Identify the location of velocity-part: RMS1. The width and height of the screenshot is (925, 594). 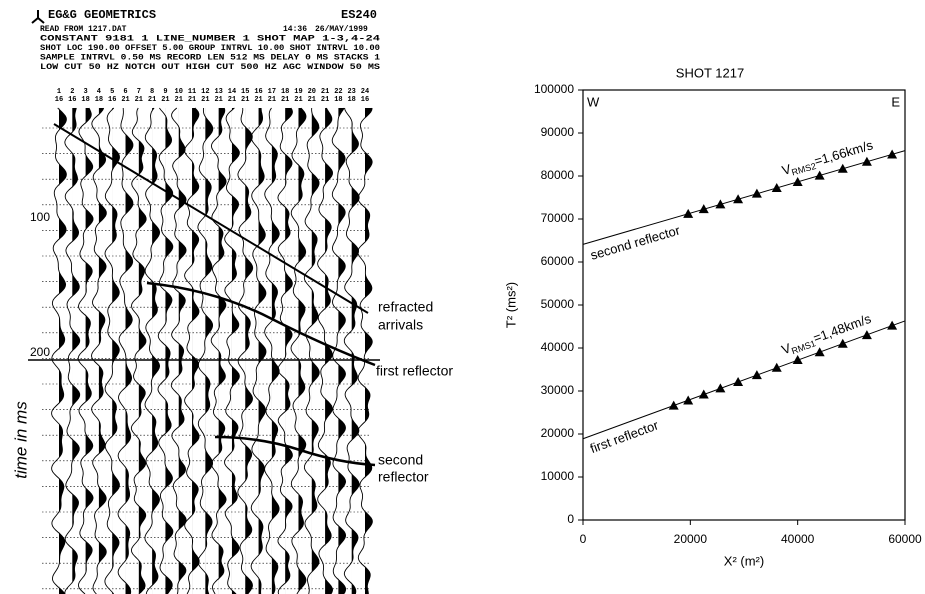
(803, 348).